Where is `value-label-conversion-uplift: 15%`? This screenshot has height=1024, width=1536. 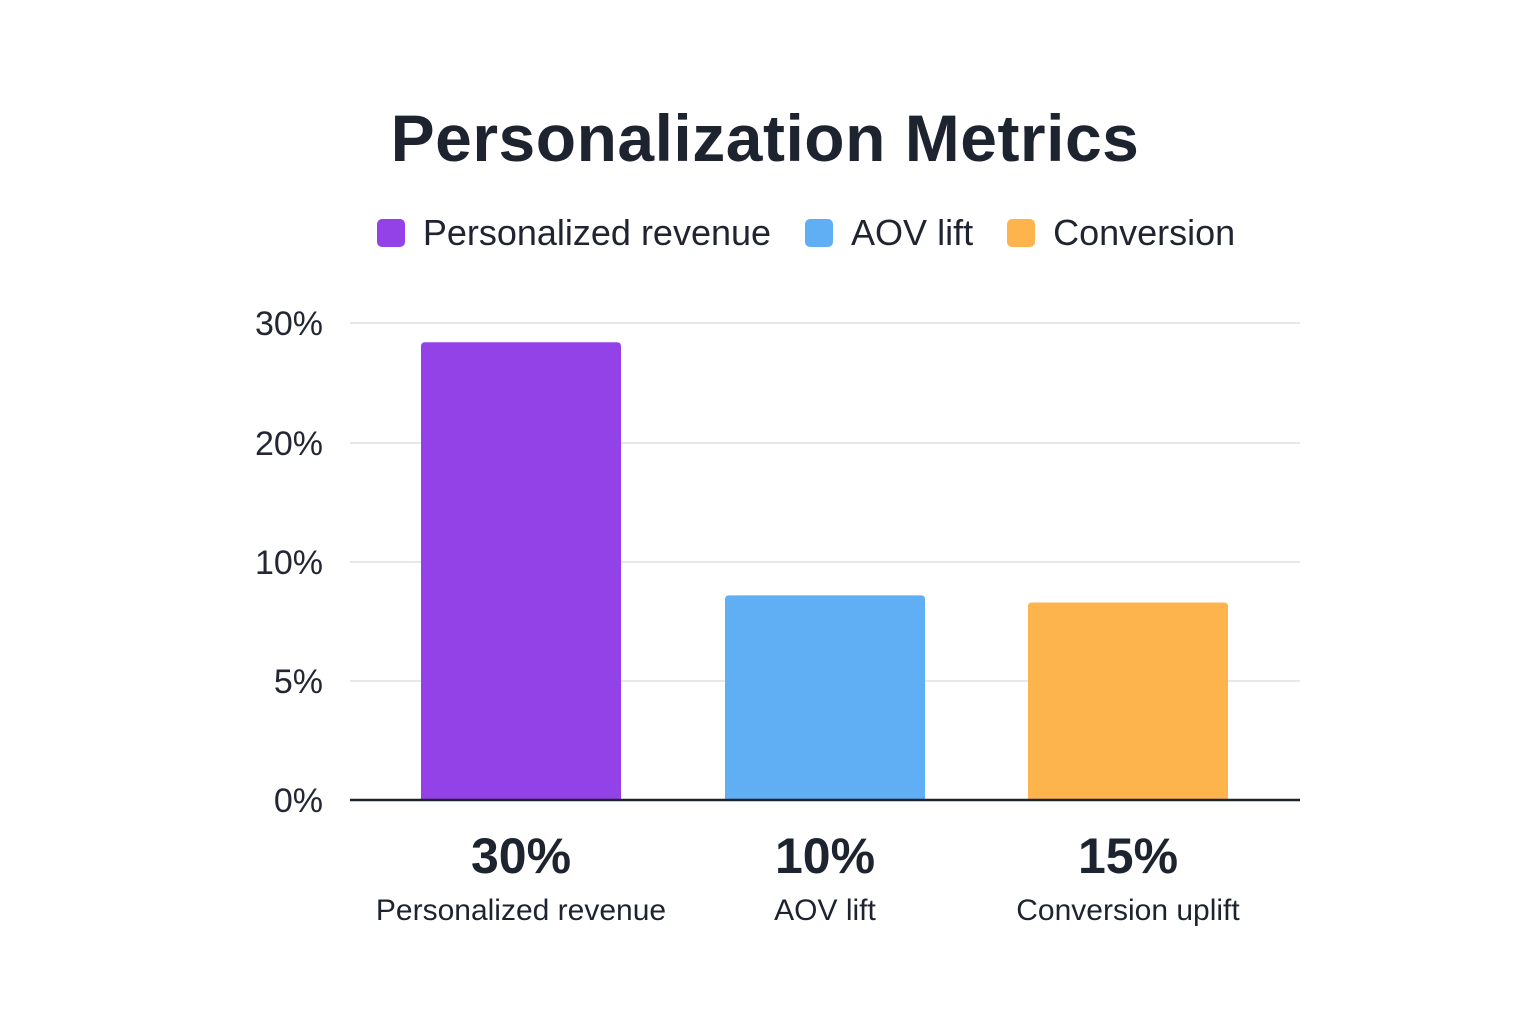
value-label-conversion-uplift: 15% is located at coordinates (1128, 856).